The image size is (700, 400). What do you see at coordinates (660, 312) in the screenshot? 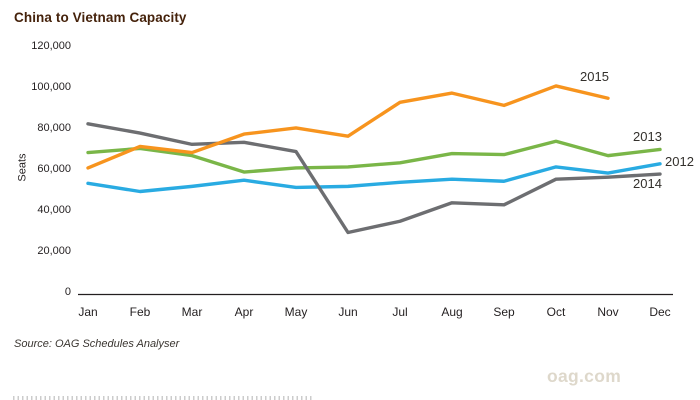
I see `x-tick-label-dec: Dec` at bounding box center [660, 312].